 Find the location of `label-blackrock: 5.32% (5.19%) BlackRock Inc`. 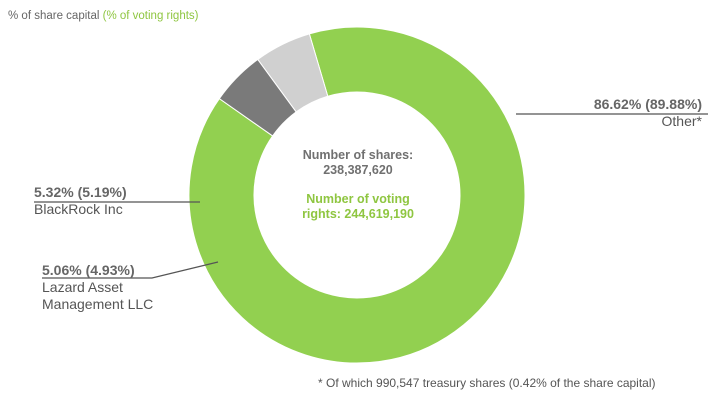

label-blackrock: 5.32% (5.19%) BlackRock Inc is located at coordinates (80, 201).